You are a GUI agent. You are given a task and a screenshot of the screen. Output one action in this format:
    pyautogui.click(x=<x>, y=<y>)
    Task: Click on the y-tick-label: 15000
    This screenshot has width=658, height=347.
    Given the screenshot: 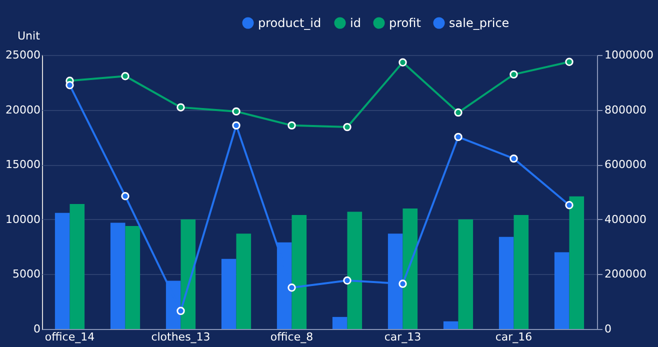 What is the action you would take?
    pyautogui.click(x=23, y=165)
    